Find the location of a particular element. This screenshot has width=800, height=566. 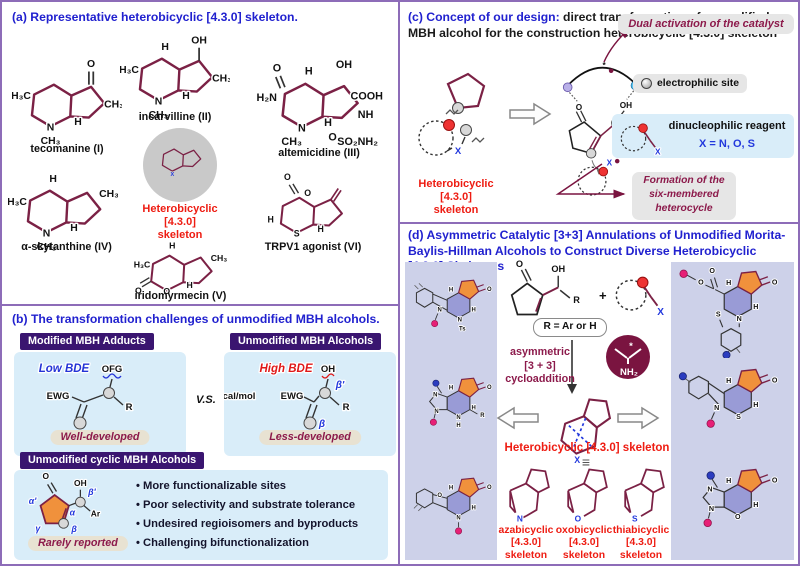

vs-label: V.S. is located at coordinates (206, 400).